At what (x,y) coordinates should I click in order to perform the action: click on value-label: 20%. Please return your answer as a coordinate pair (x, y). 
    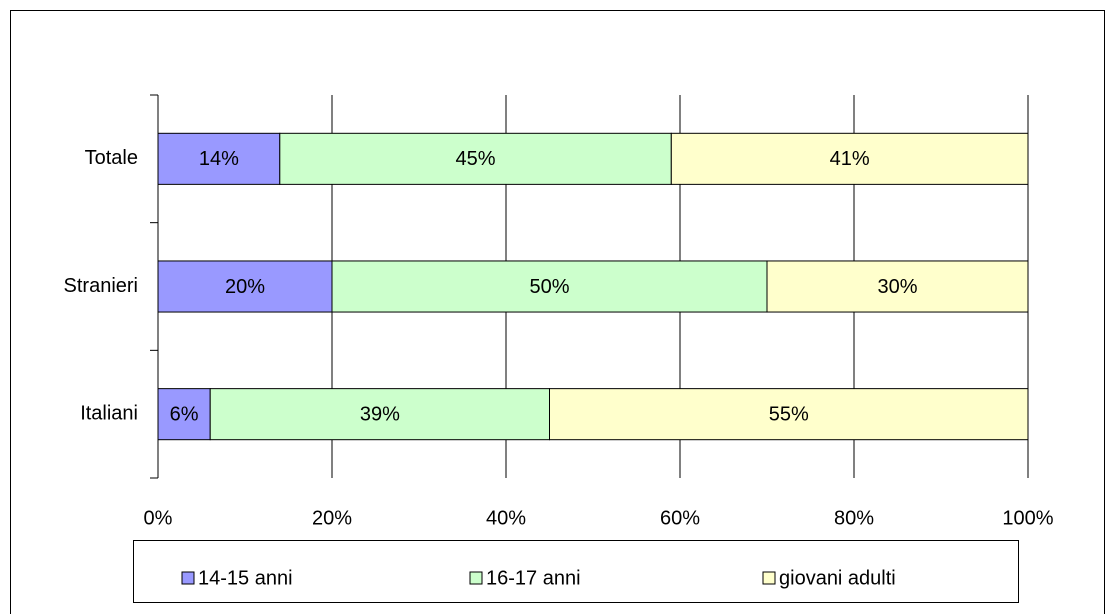
    Looking at the image, I should click on (245, 287).